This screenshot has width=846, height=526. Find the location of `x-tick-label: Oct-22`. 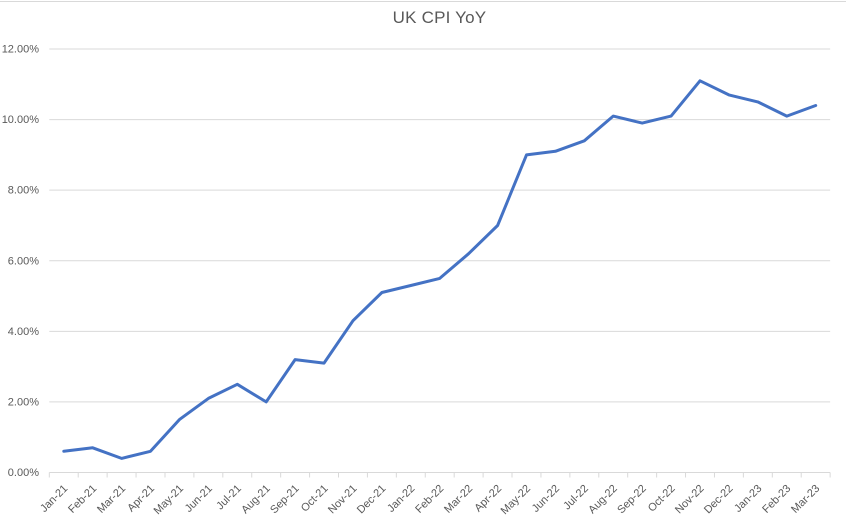

x-tick-label: Oct-22 is located at coordinates (662, 499).